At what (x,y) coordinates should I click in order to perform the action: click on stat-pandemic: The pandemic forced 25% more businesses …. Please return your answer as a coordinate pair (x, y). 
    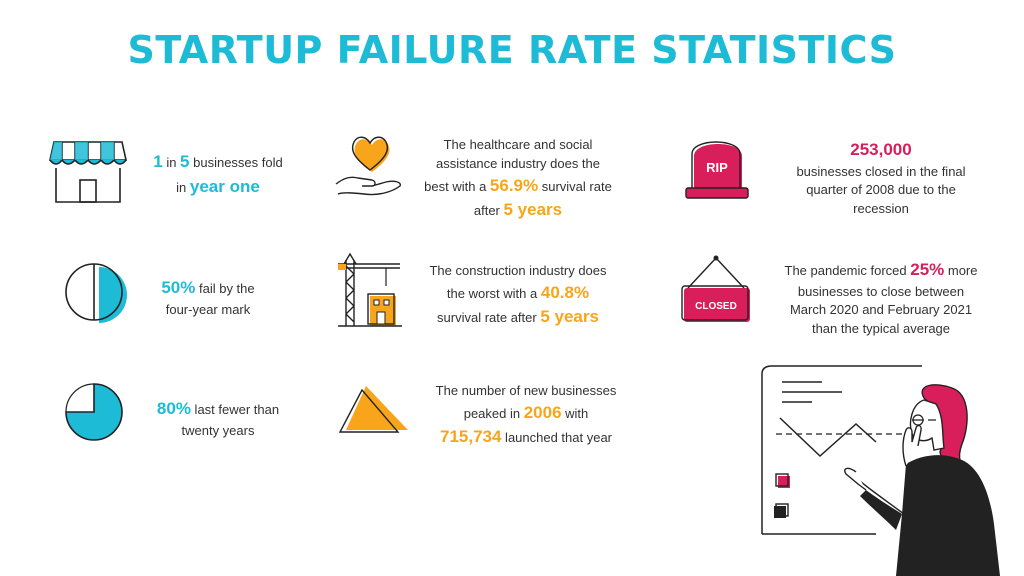
    Looking at the image, I should click on (881, 298).